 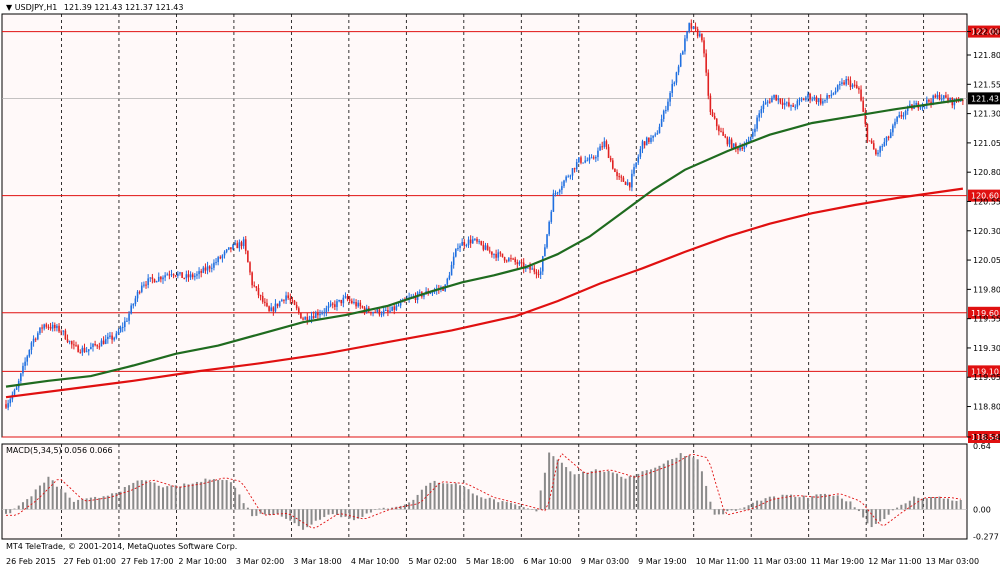 What do you see at coordinates (662, 561) in the screenshot?
I see `time-label: 9 Mar 19:00` at bounding box center [662, 561].